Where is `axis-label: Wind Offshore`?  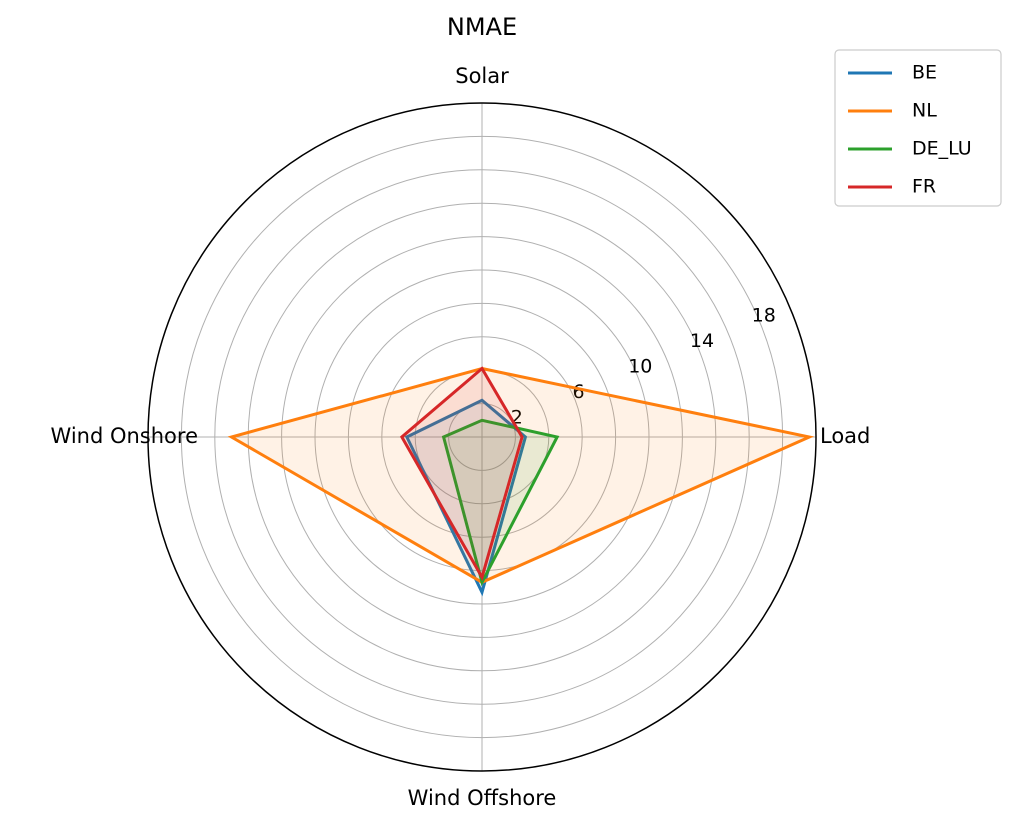 axis-label: Wind Offshore is located at coordinates (482, 798).